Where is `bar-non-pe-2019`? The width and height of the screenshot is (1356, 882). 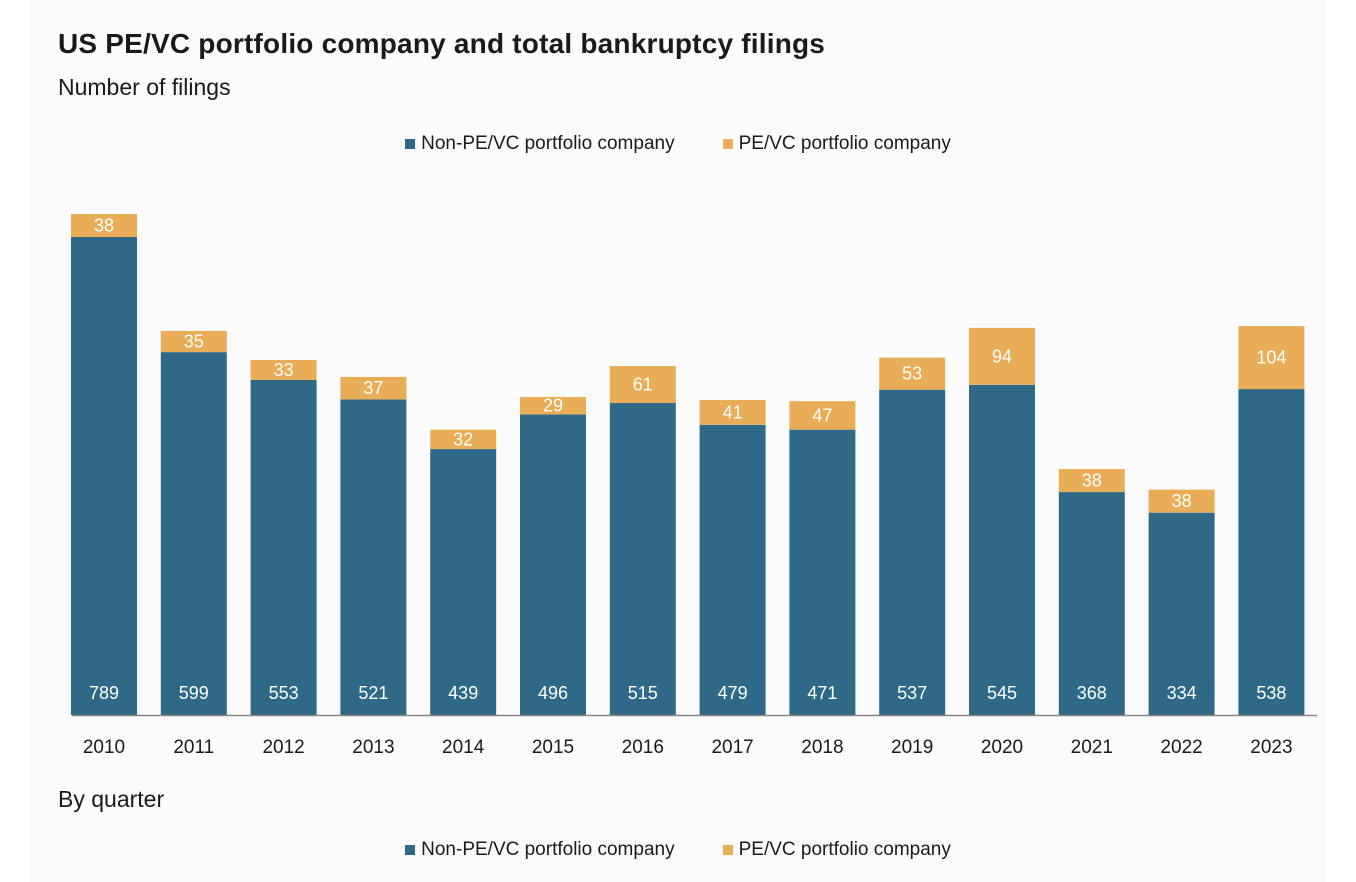
bar-non-pe-2019 is located at coordinates (912, 552).